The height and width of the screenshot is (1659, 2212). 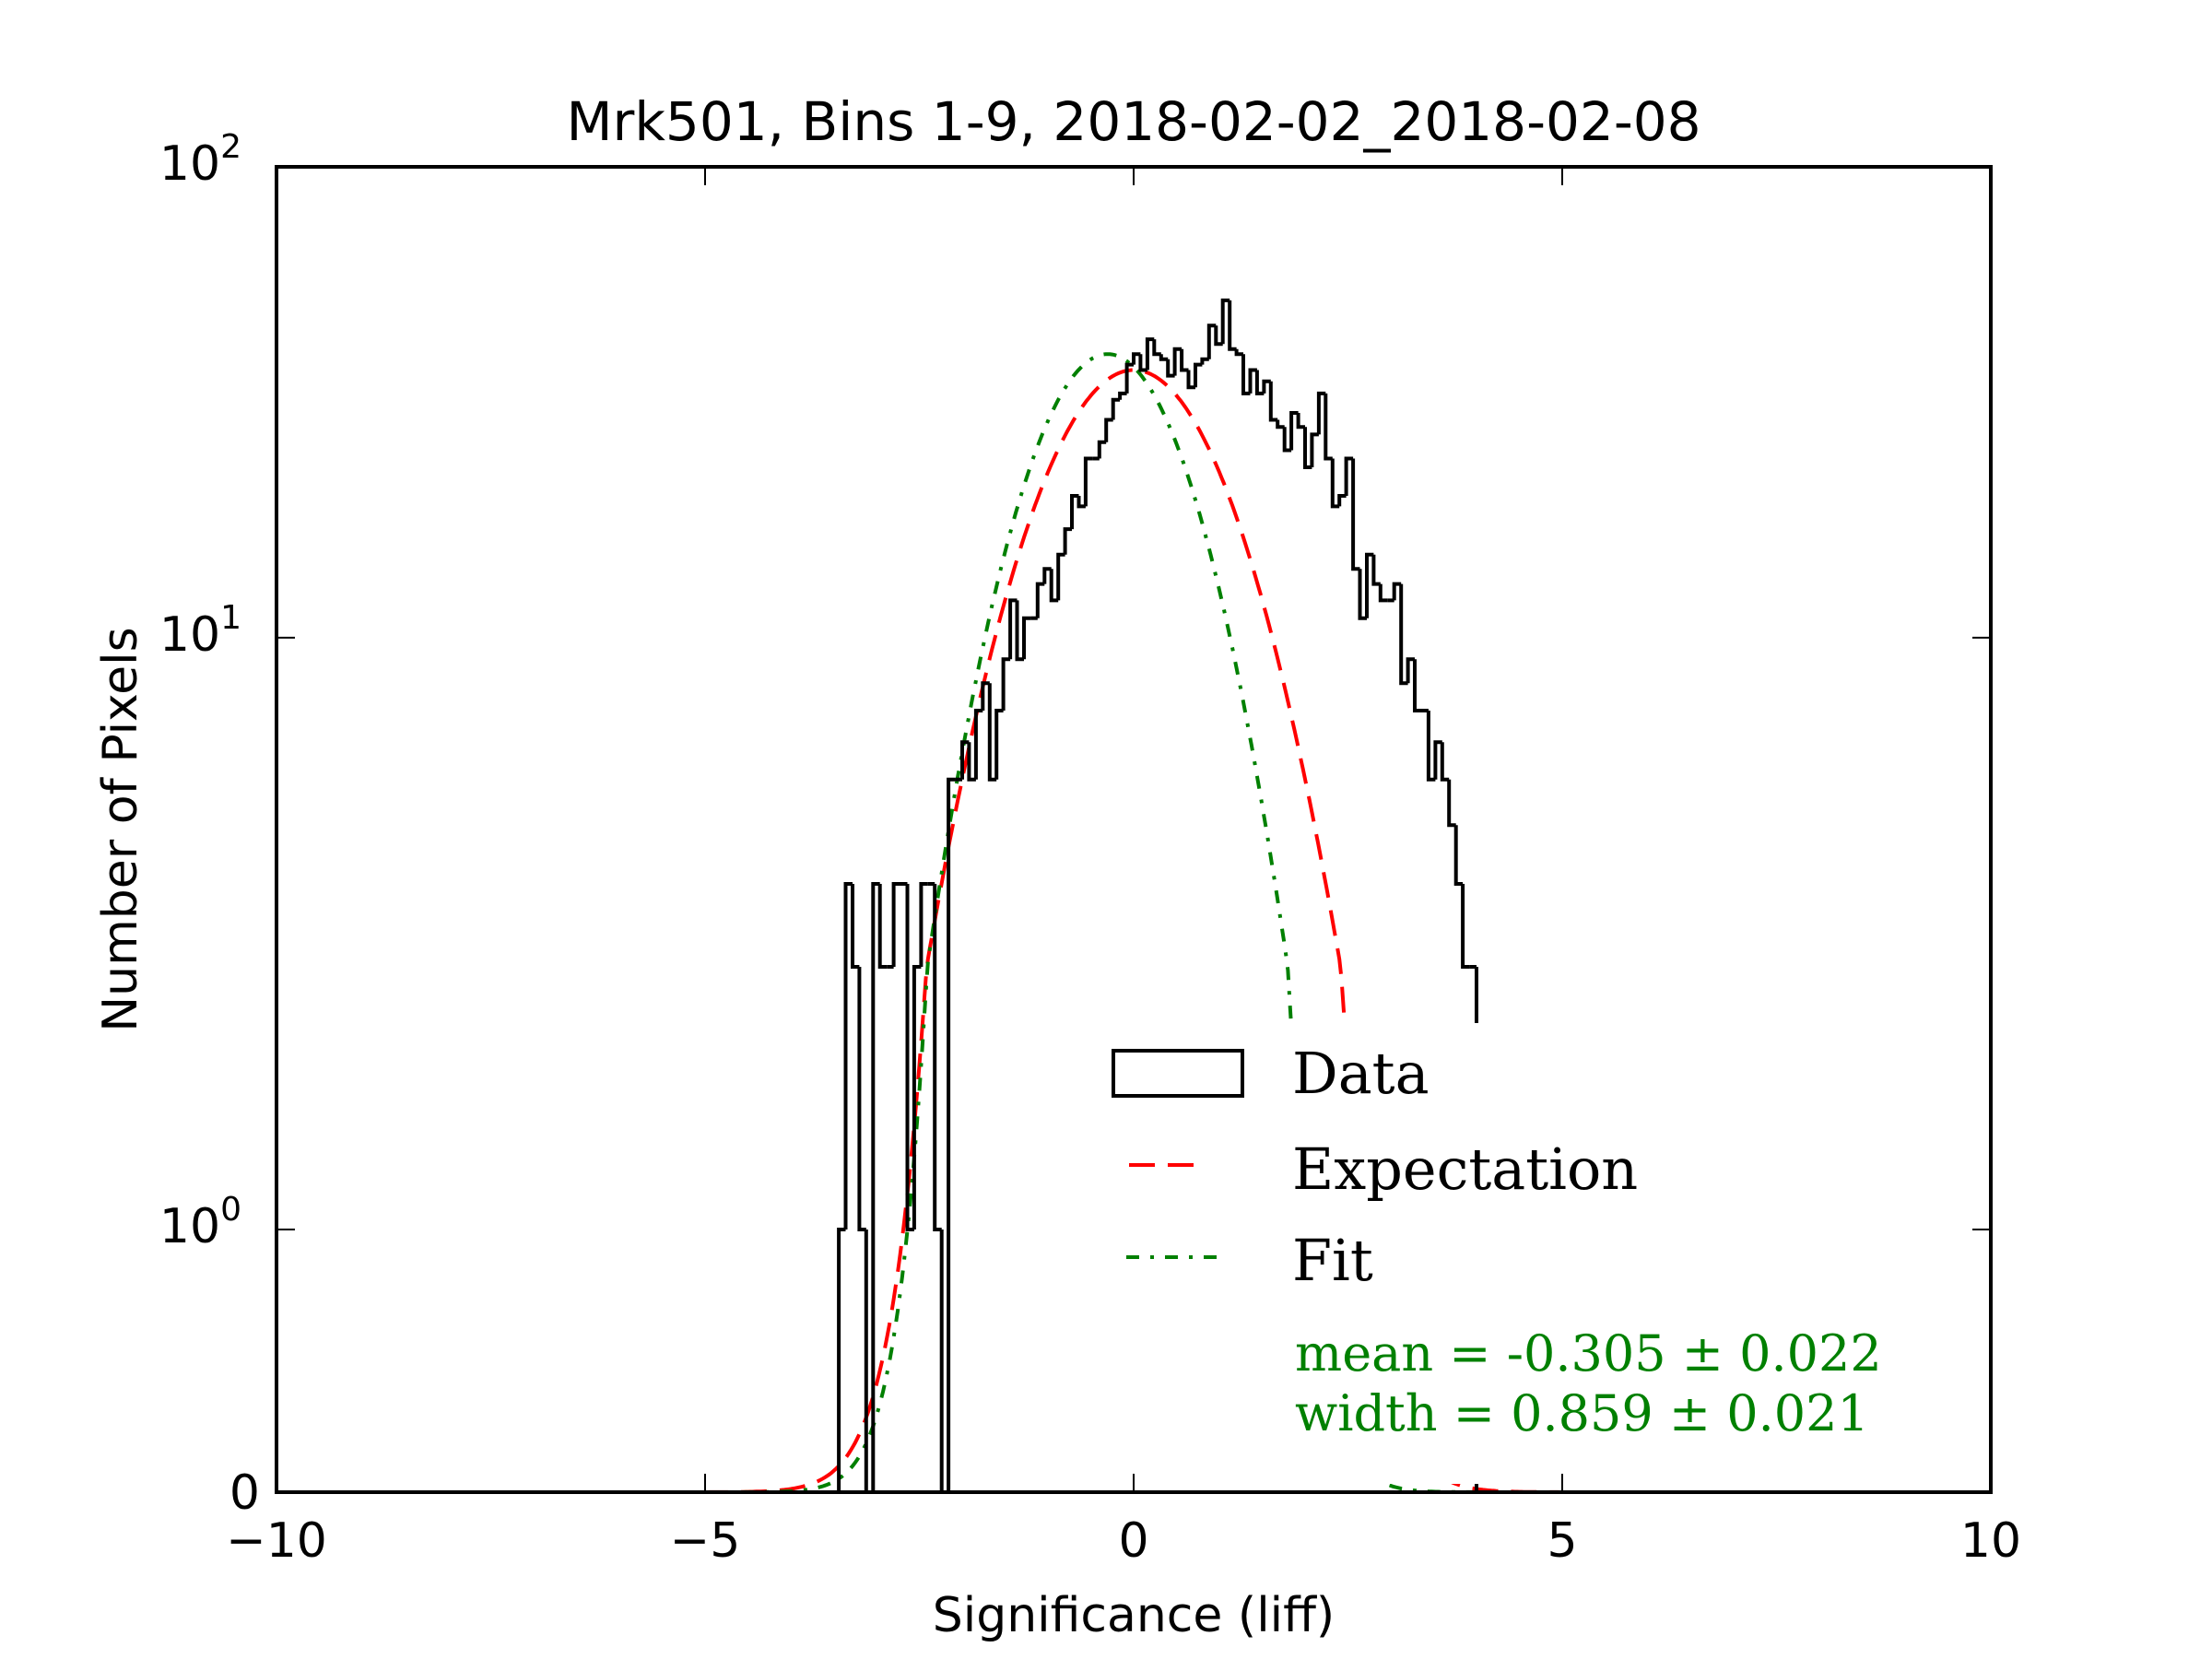 What do you see at coordinates (1134, 1615) in the screenshot?
I see `x-axis-label: Significance (liff)` at bounding box center [1134, 1615].